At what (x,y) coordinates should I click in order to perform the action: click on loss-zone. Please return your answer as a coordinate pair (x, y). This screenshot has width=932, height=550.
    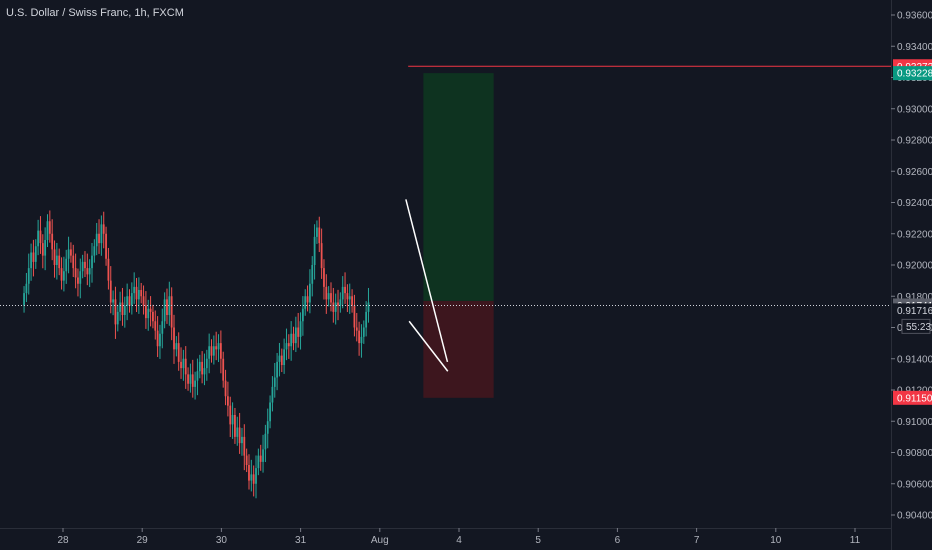
    Looking at the image, I should click on (458, 349).